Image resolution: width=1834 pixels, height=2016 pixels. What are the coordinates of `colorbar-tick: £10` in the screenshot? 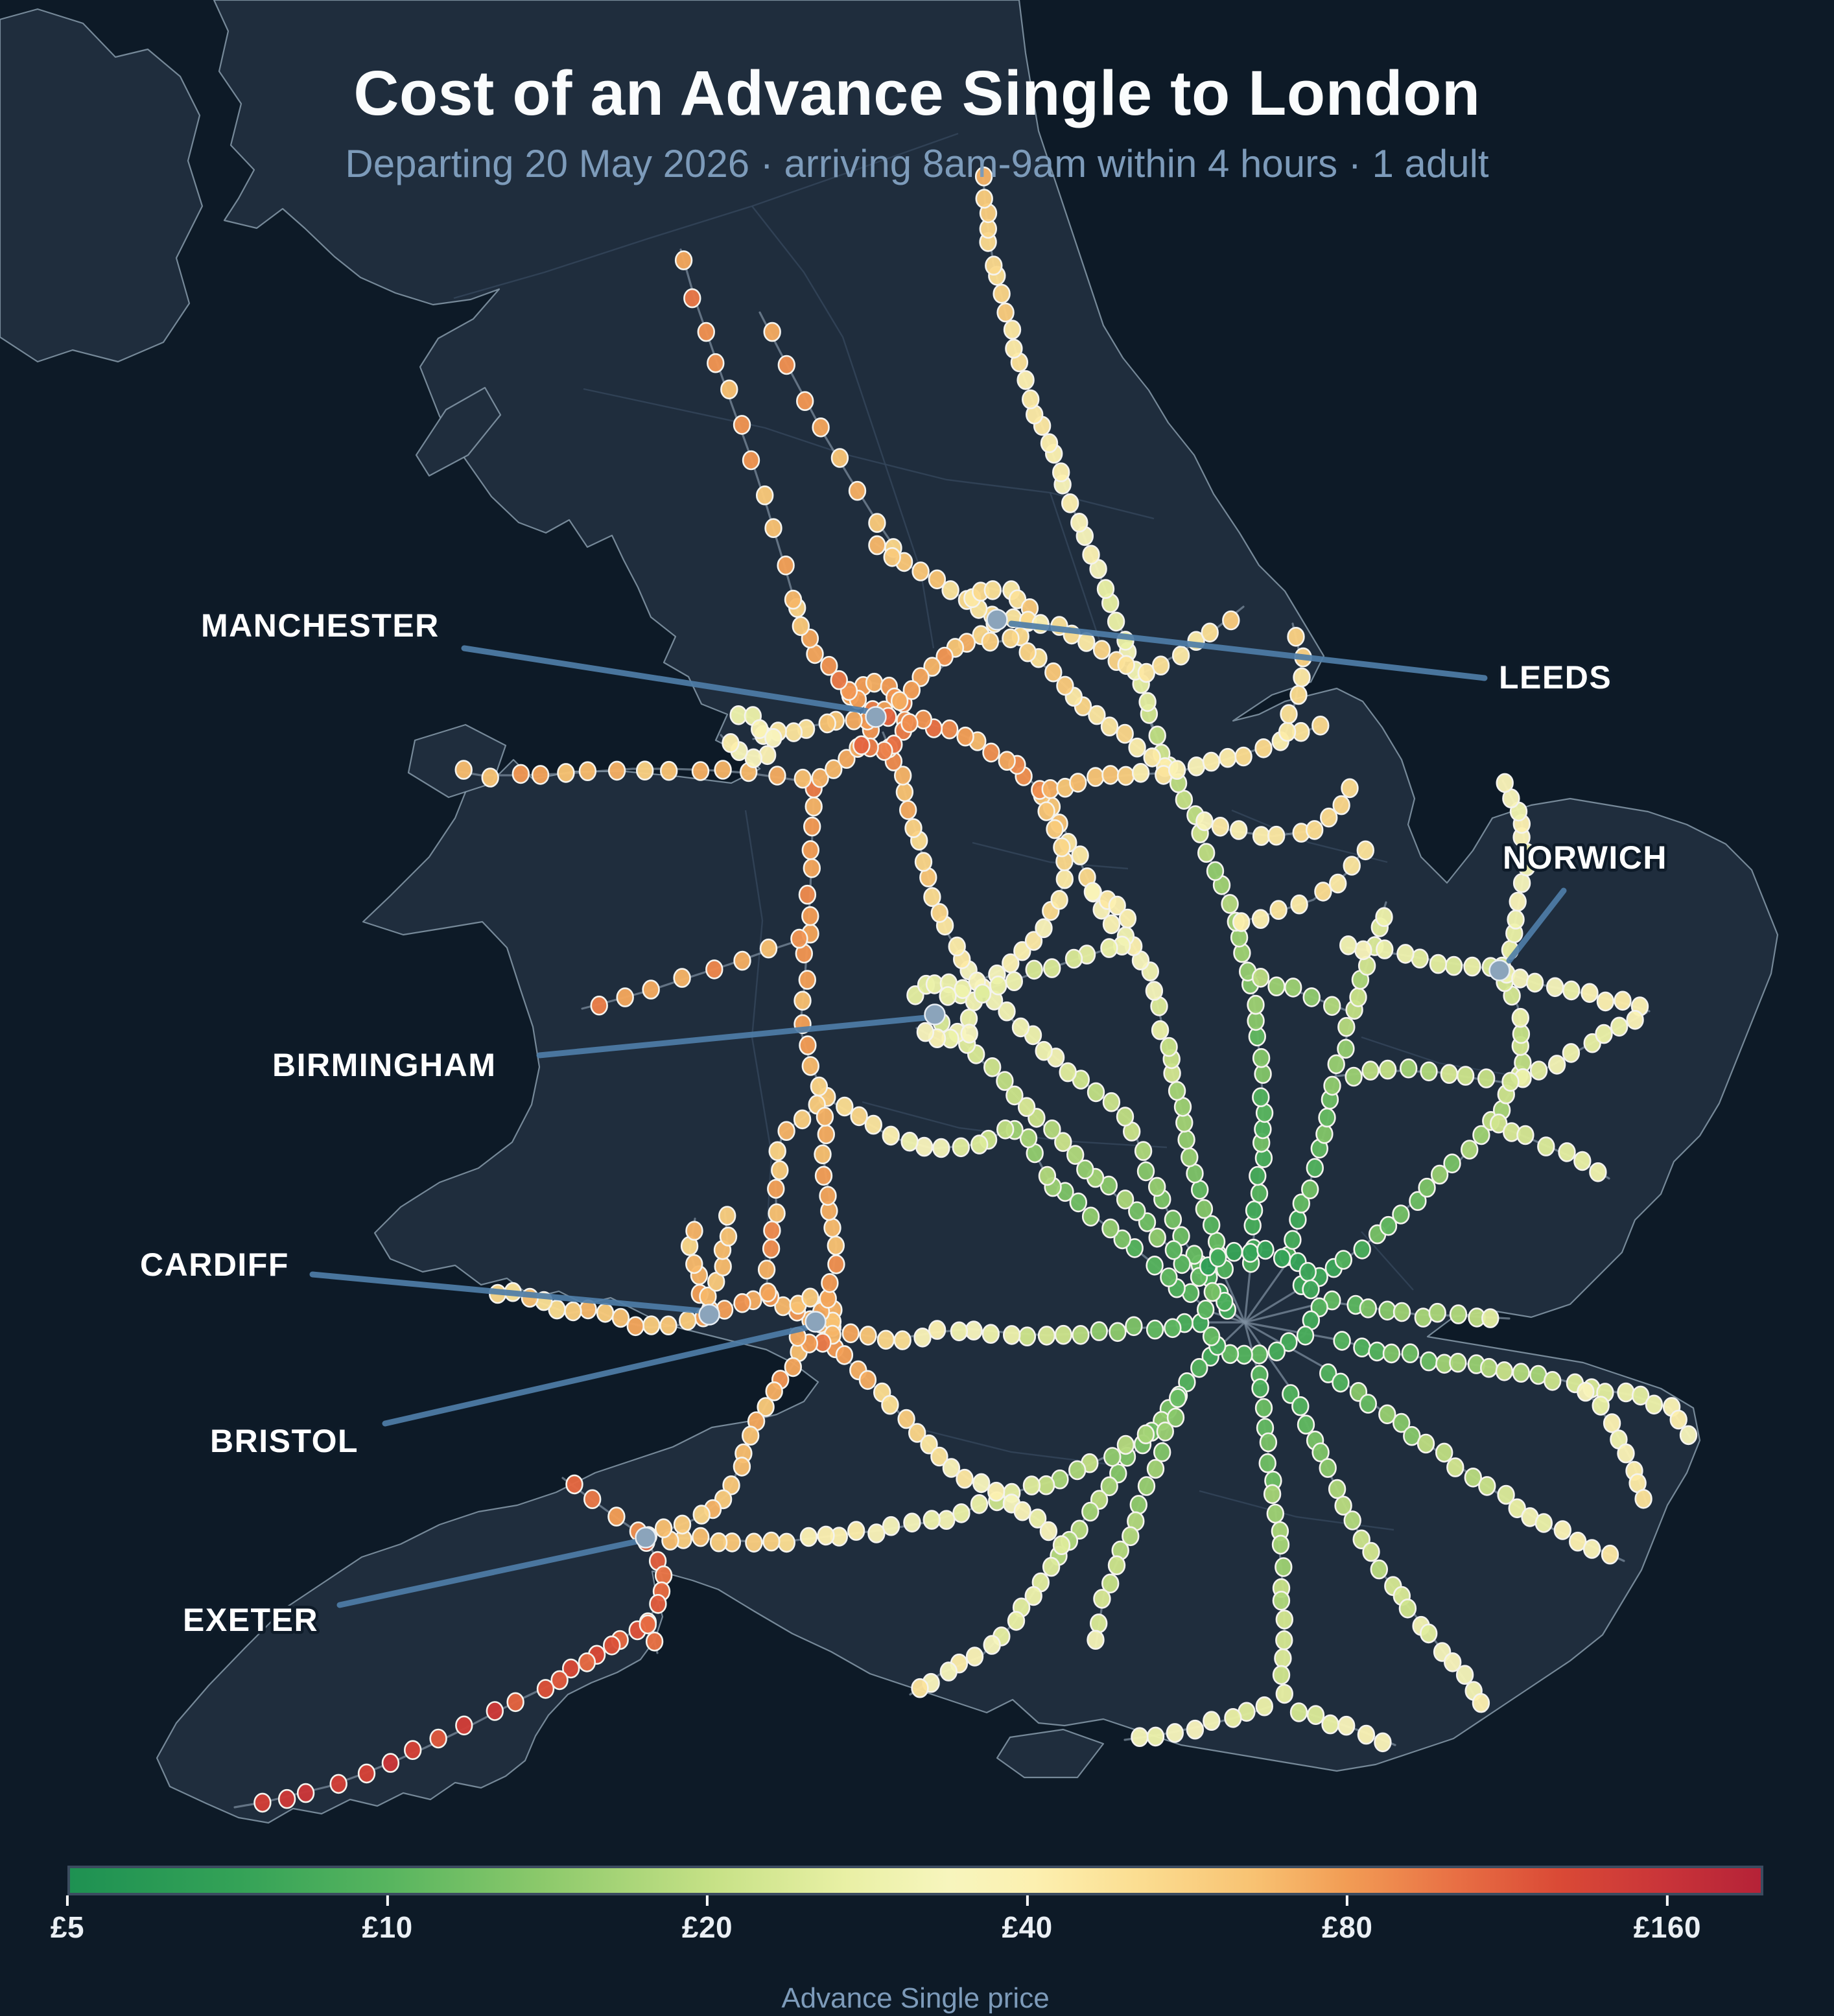 It's located at (387, 1920).